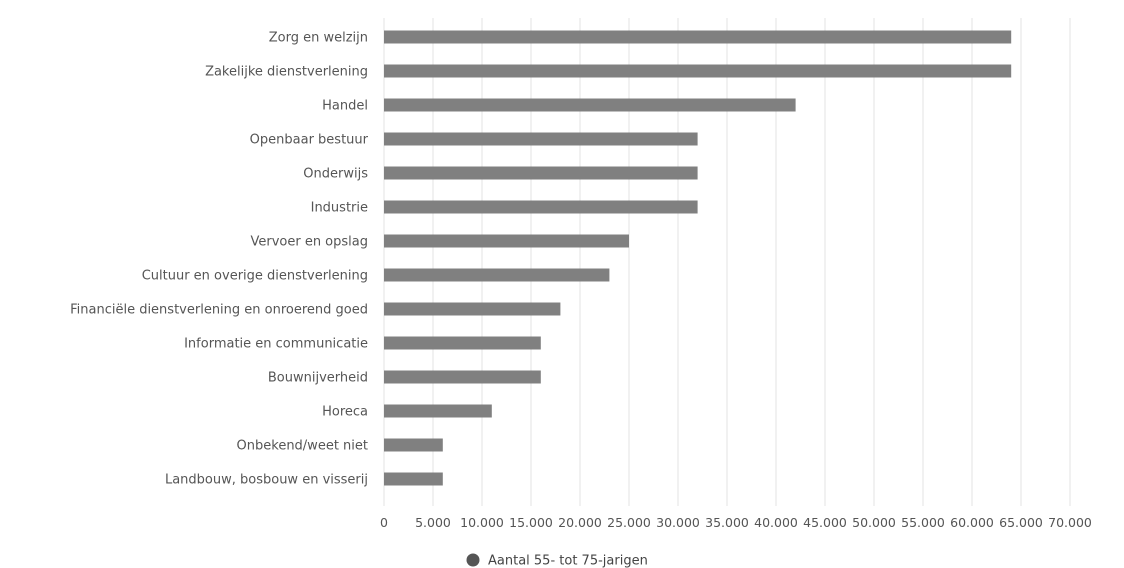 The height and width of the screenshot is (568, 1124). Describe the element at coordinates (874, 522) in the screenshot. I see `x-tick-label: 50.000` at that location.